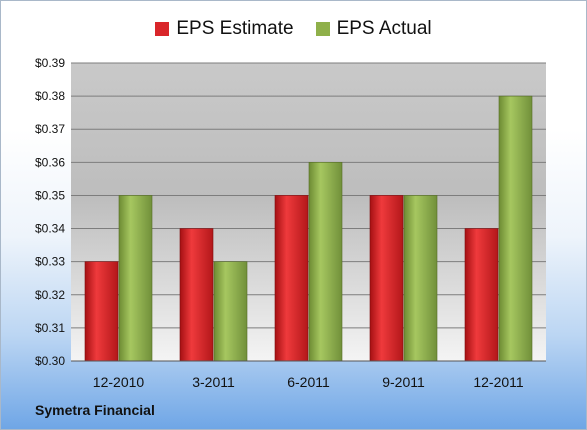 This screenshot has width=587, height=430. I want to click on y-tick-label: $0.36, so click(50, 162).